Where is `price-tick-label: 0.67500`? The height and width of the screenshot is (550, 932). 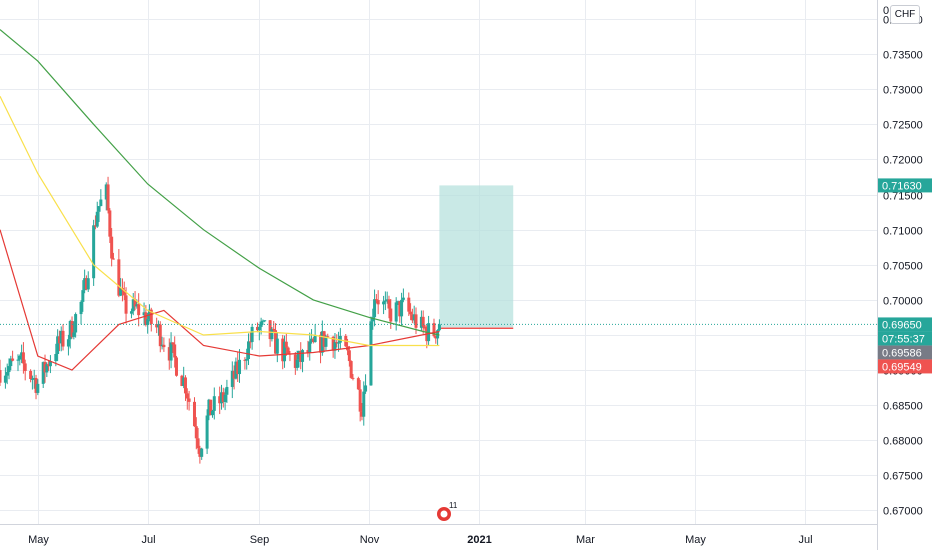 price-tick-label: 0.67500 is located at coordinates (903, 477).